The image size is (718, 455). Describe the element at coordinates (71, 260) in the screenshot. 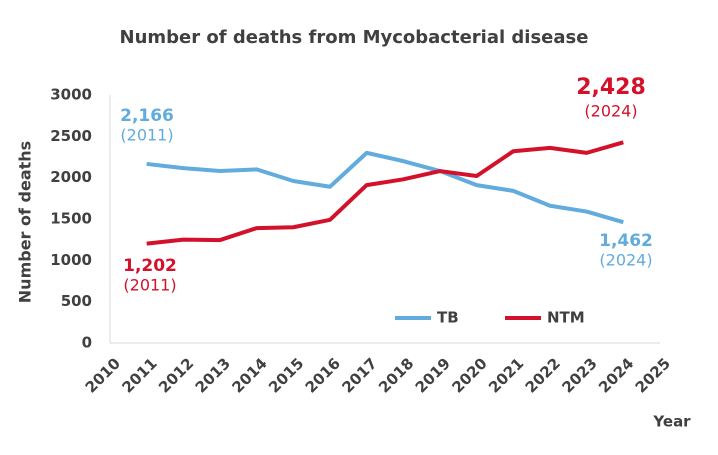

I see `y-tick-label: 1000` at that location.